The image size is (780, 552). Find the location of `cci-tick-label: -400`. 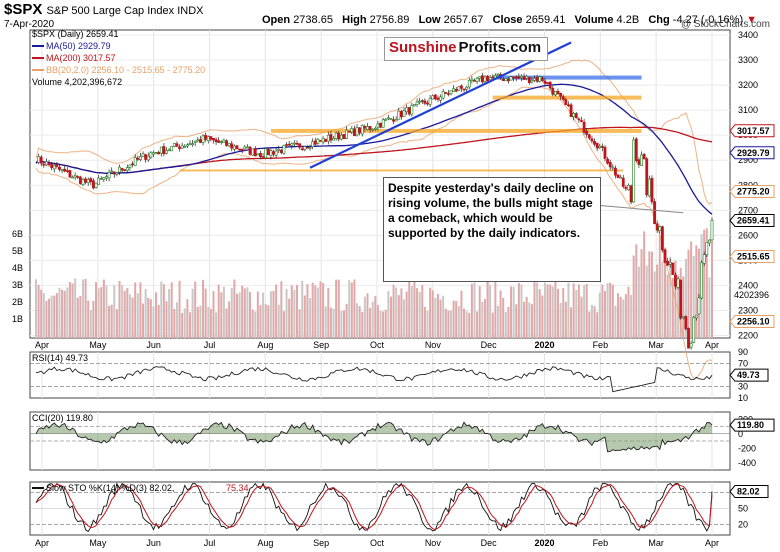

cci-tick-label: -400 is located at coordinates (747, 463).